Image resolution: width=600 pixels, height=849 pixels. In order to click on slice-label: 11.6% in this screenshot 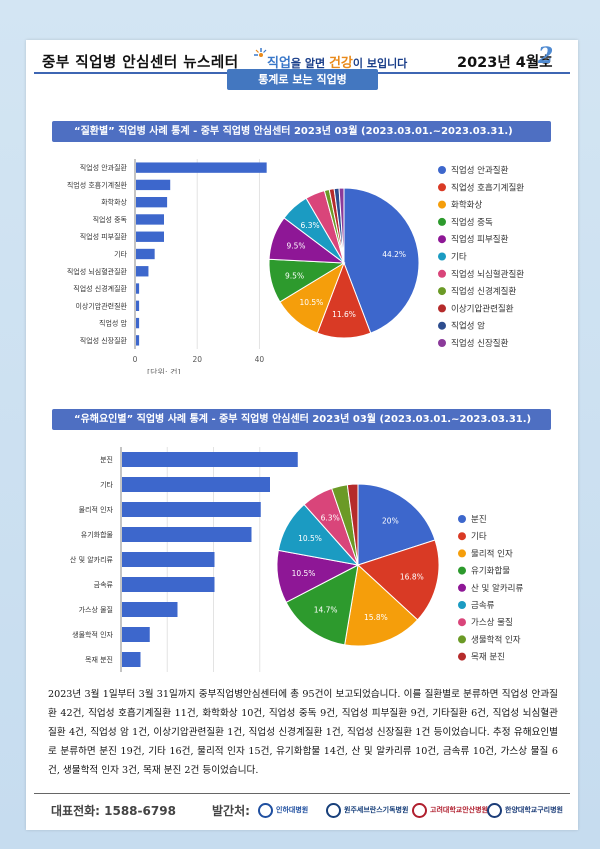, I will do `click(344, 314)`.